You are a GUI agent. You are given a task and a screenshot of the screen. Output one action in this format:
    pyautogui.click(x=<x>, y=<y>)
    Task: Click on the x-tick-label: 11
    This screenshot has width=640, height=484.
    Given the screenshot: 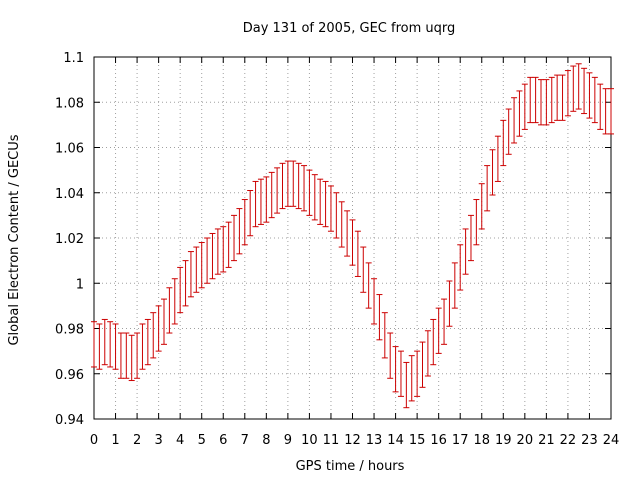 What is the action you would take?
    pyautogui.click(x=331, y=440)
    